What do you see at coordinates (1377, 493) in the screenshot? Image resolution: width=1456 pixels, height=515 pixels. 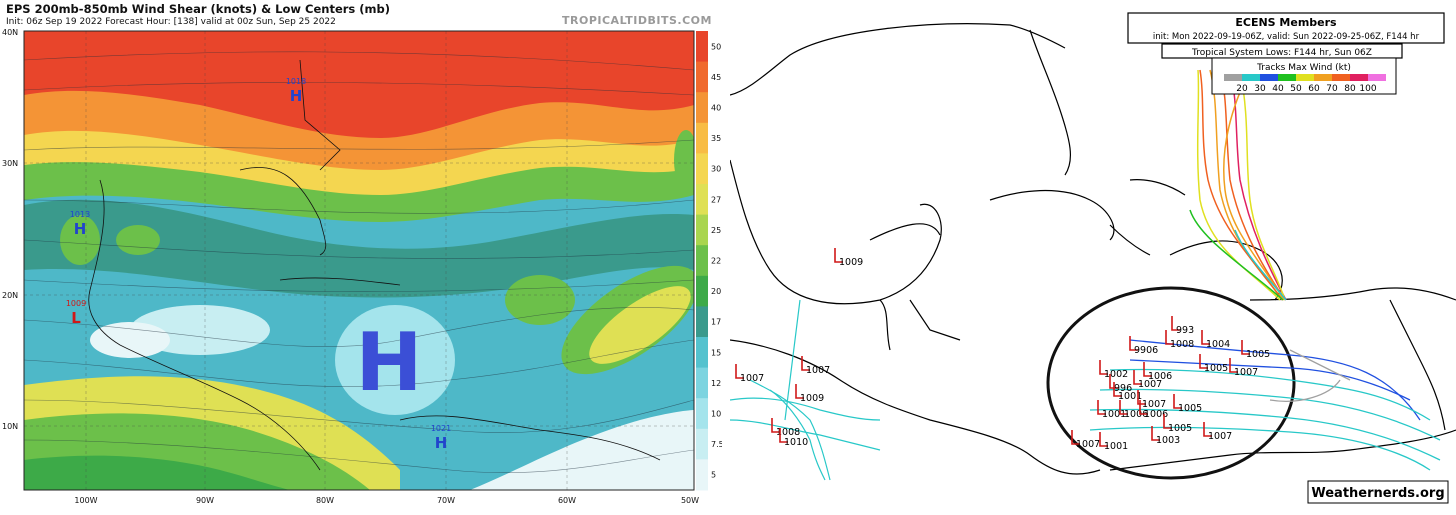 I see `weathernerds-watermark: Weathernerds.org` at bounding box center [1377, 493].